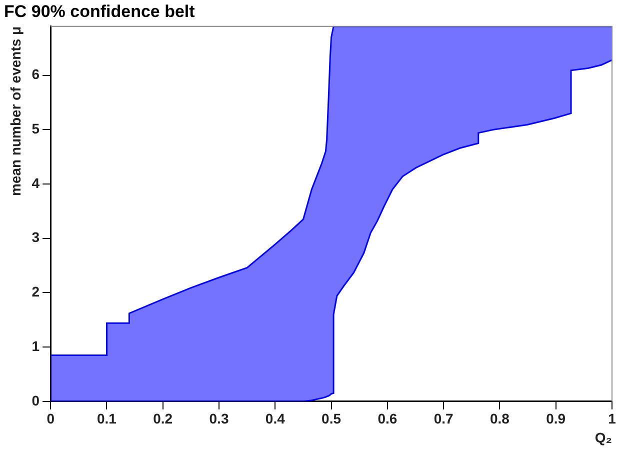  Describe the element at coordinates (36, 237) in the screenshot. I see `y-tick-label: 3` at that location.